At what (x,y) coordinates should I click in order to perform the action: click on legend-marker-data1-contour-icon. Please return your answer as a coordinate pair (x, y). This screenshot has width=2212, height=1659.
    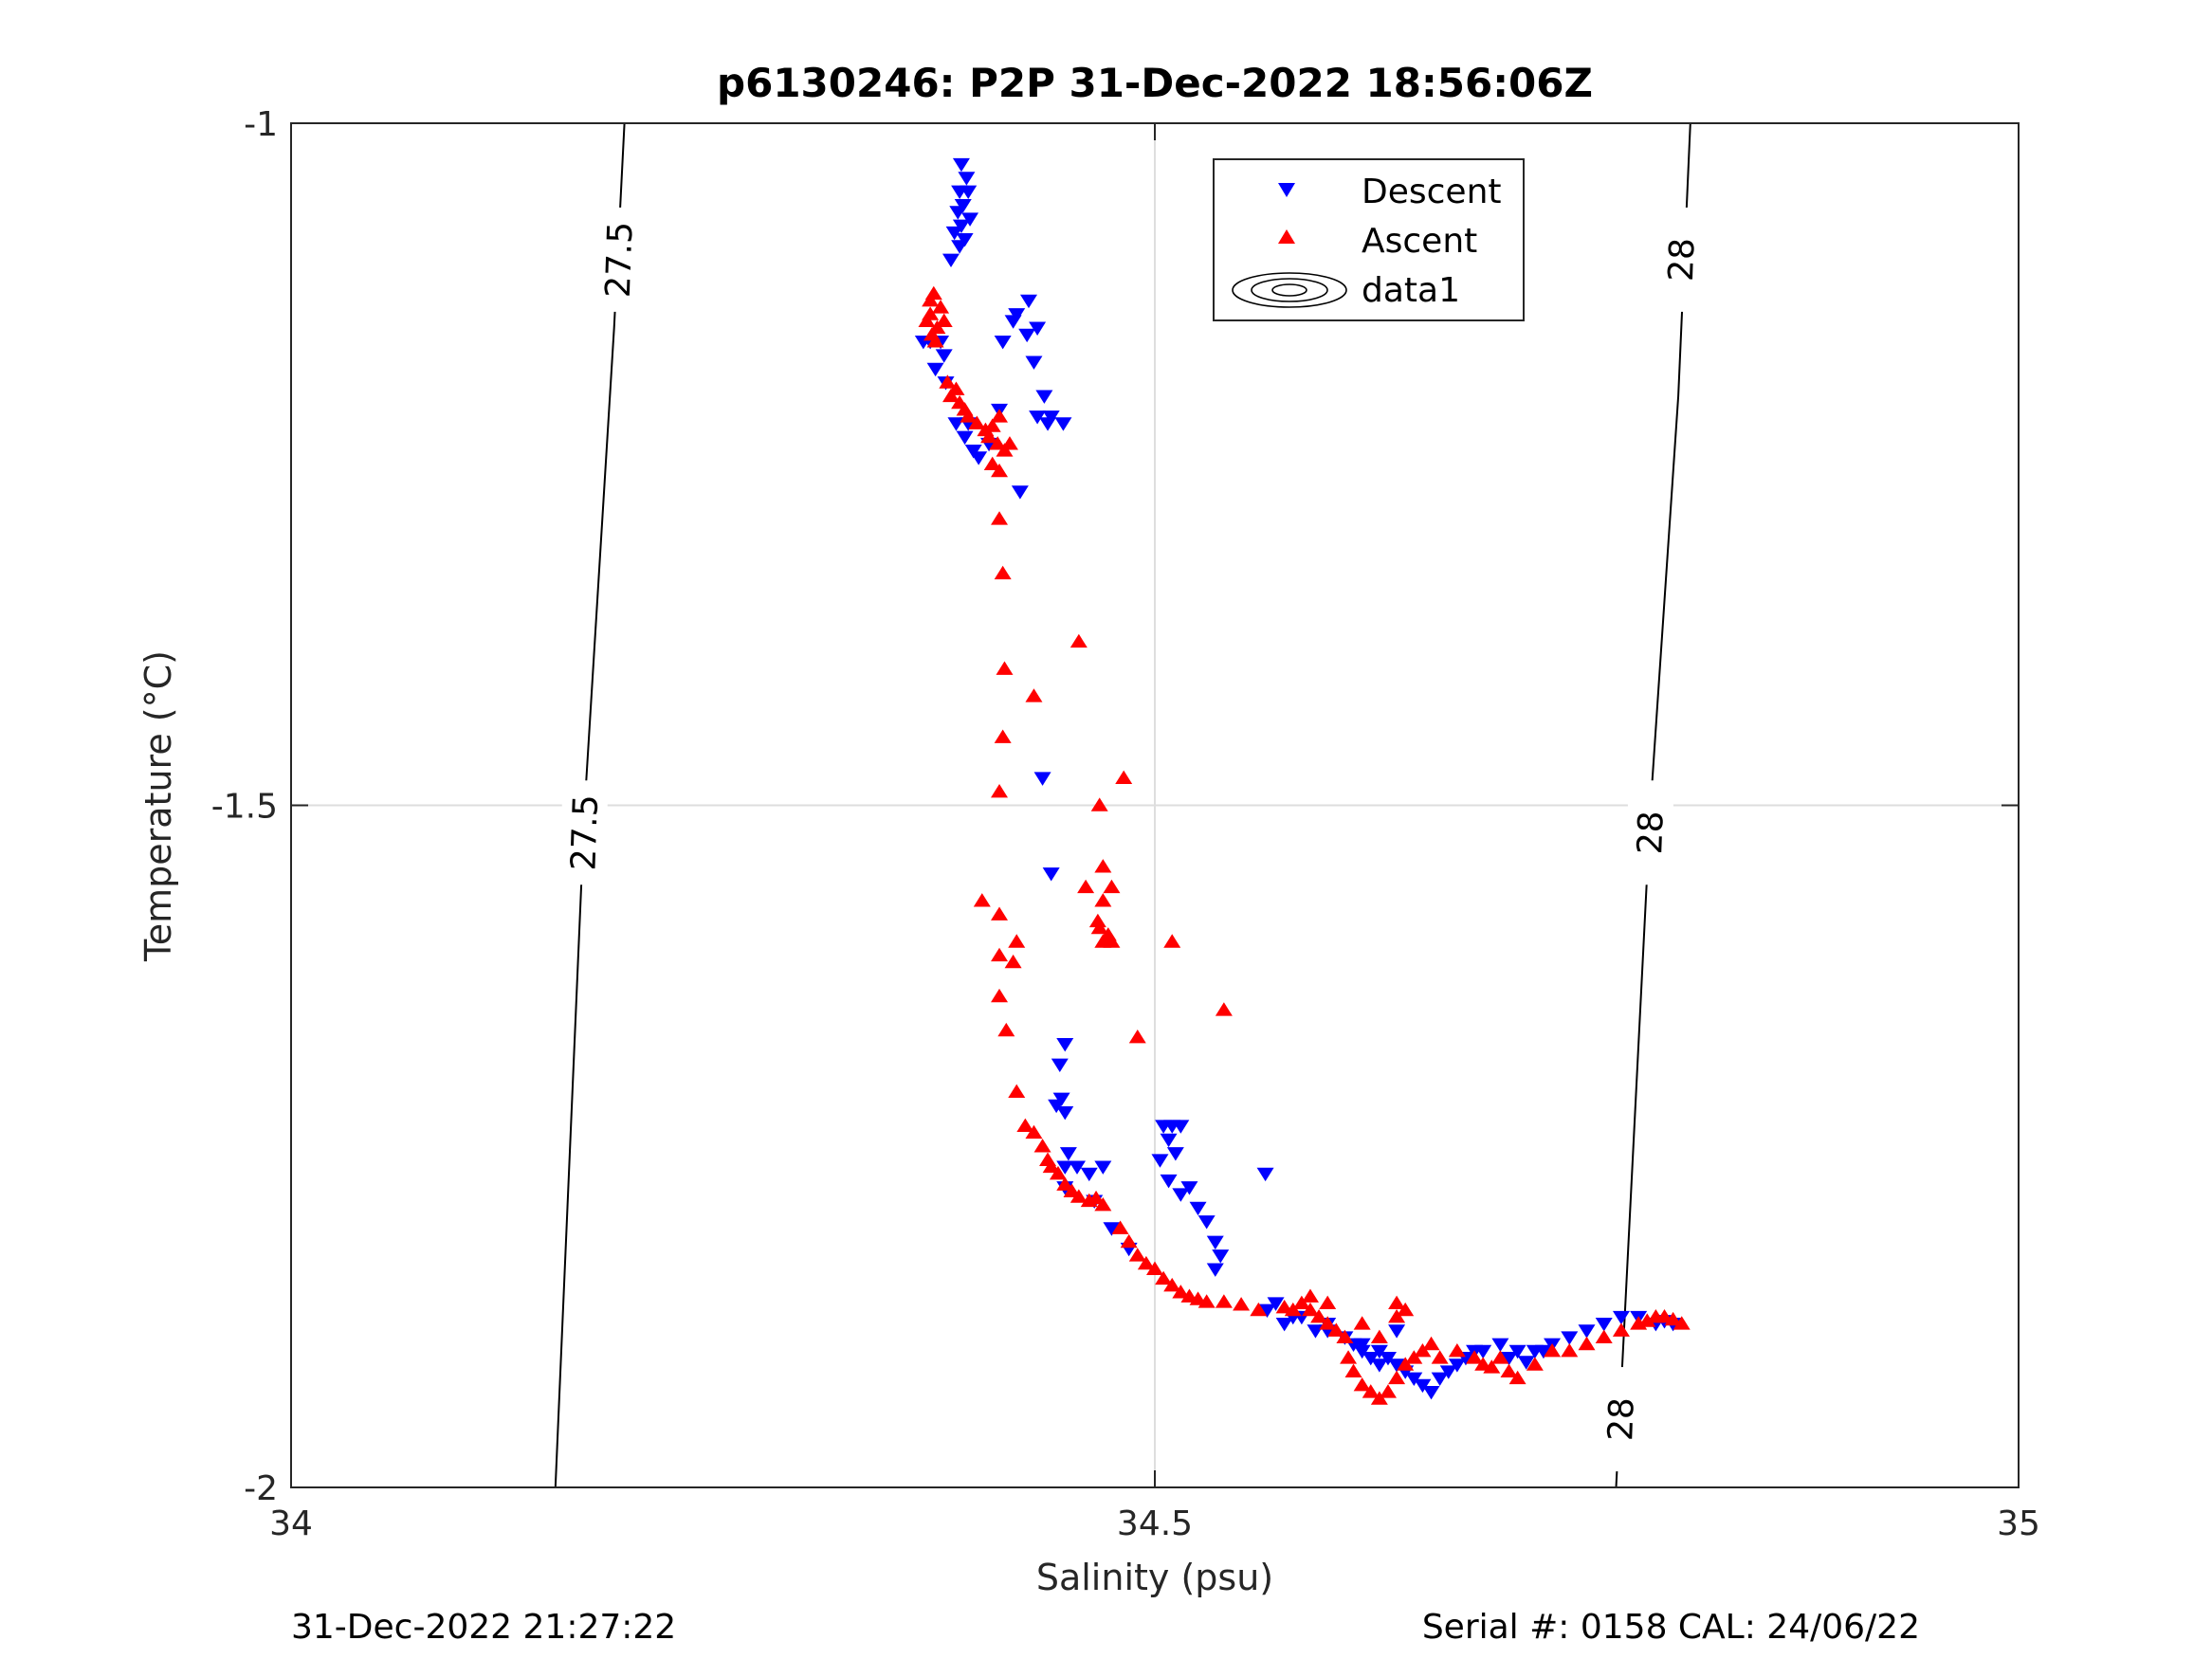
    Looking at the image, I should click on (1289, 290).